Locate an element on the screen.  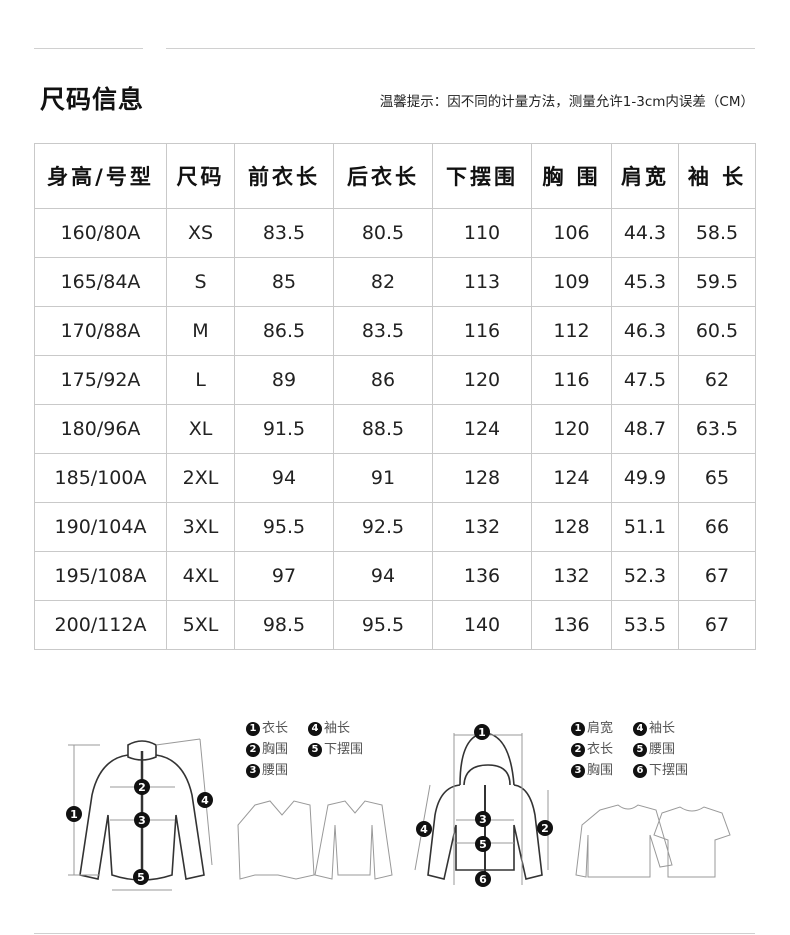
legend-item: 2 衣长 is located at coordinates (599, 750).